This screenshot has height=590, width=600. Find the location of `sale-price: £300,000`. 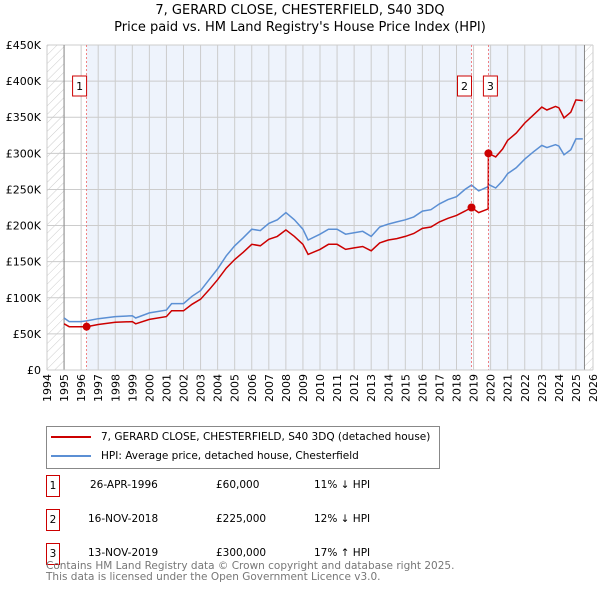

sale-price: £300,000 is located at coordinates (241, 553).